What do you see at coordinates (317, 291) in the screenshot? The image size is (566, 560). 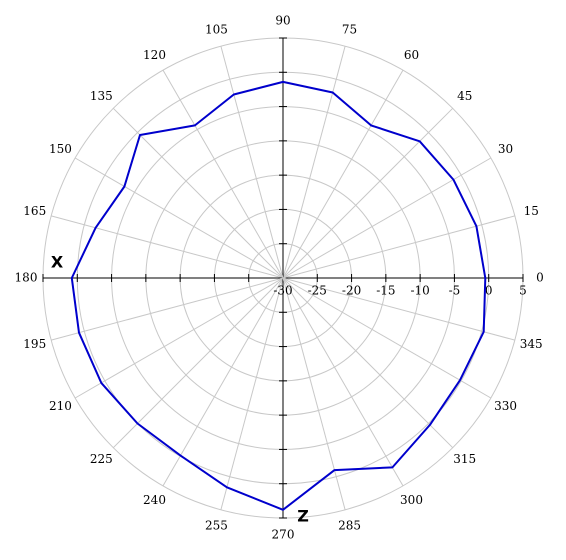 I see `r-tick-label: -25` at bounding box center [317, 291].